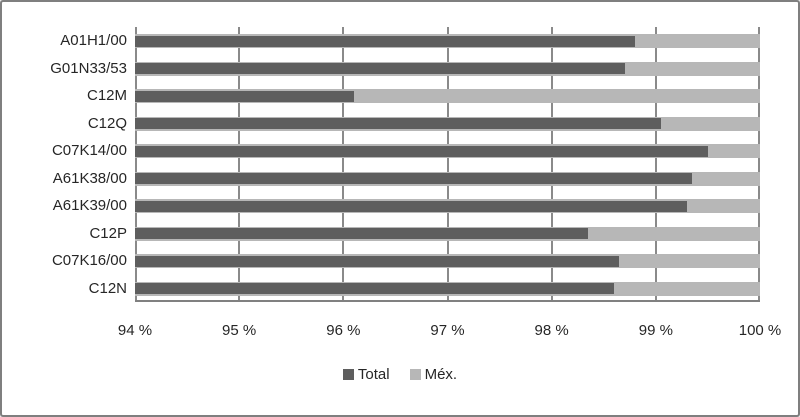 The image size is (800, 417). What do you see at coordinates (373, 374) in the screenshot?
I see `legend-label: Total` at bounding box center [373, 374].